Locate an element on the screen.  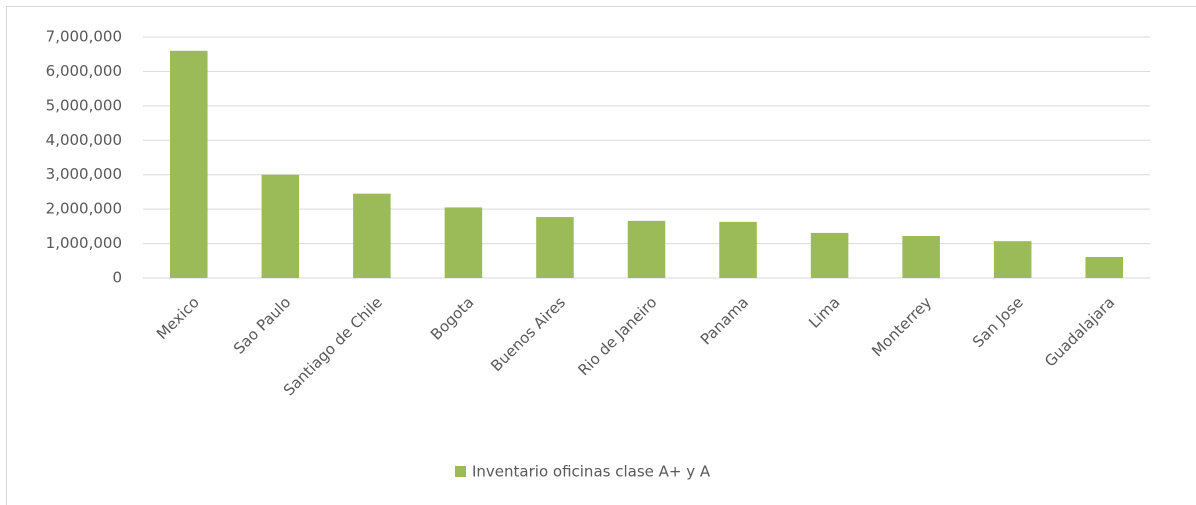
x-tick-label: Monterrey is located at coordinates (901, 326).